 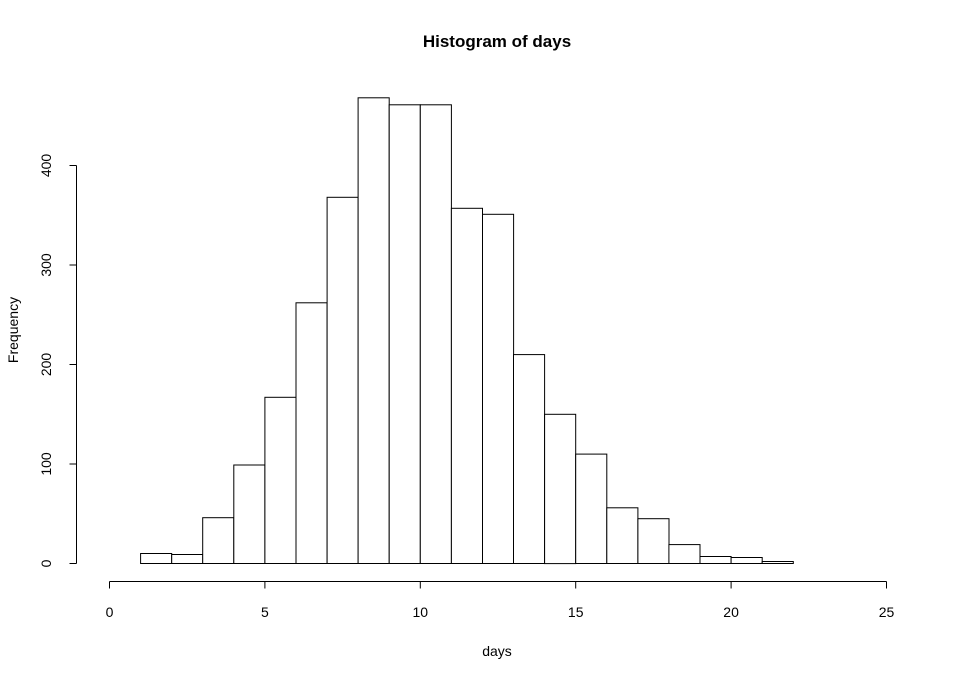 What do you see at coordinates (110, 612) in the screenshot?
I see `x-tick-label: 0` at bounding box center [110, 612].